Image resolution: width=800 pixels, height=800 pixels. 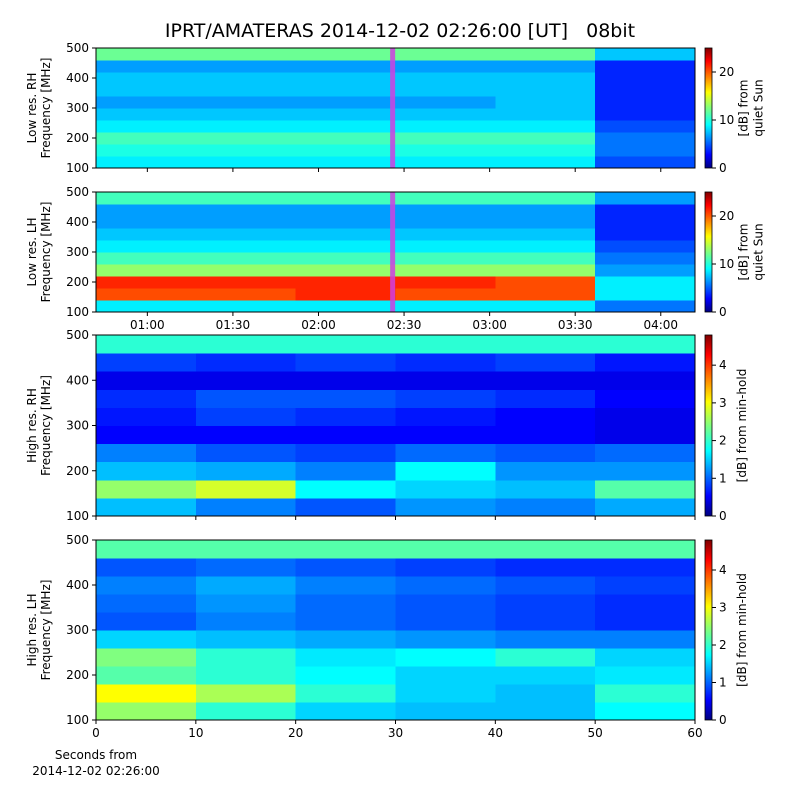 What do you see at coordinates (32, 108) in the screenshot?
I see `y-axis-label: Low res. RH` at bounding box center [32, 108].